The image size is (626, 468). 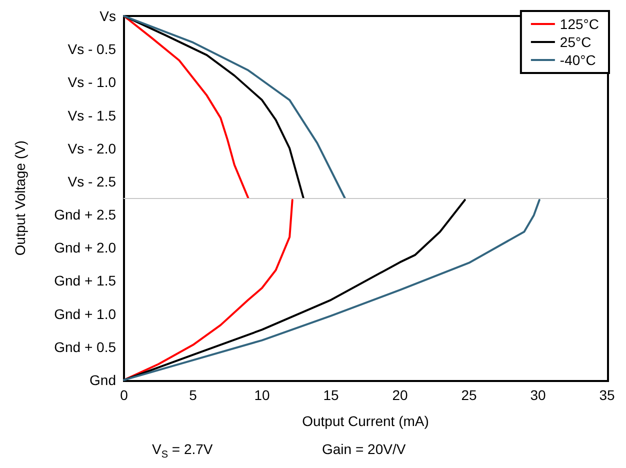 What do you see at coordinates (331, 395) in the screenshot?
I see `x-tick-label: 15` at bounding box center [331, 395].